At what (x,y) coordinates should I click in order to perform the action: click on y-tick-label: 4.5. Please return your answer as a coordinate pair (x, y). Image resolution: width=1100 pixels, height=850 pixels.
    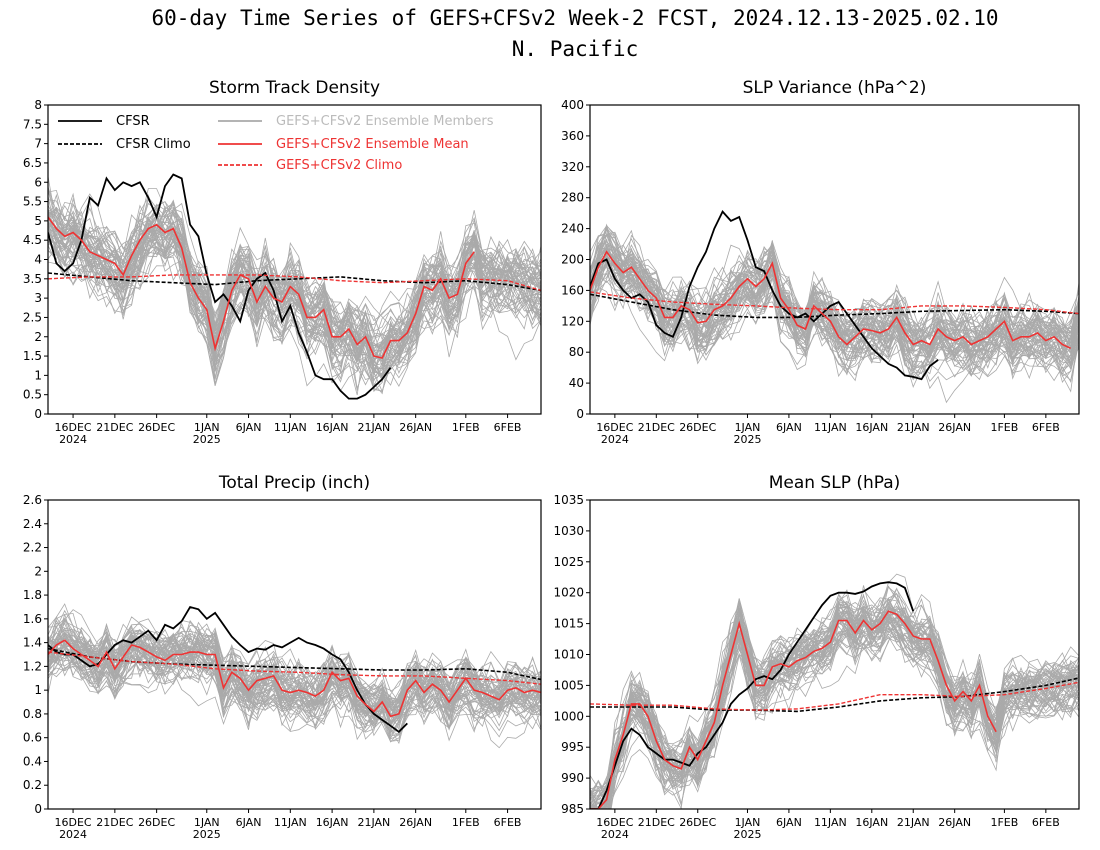
    Looking at the image, I should click on (32, 240).